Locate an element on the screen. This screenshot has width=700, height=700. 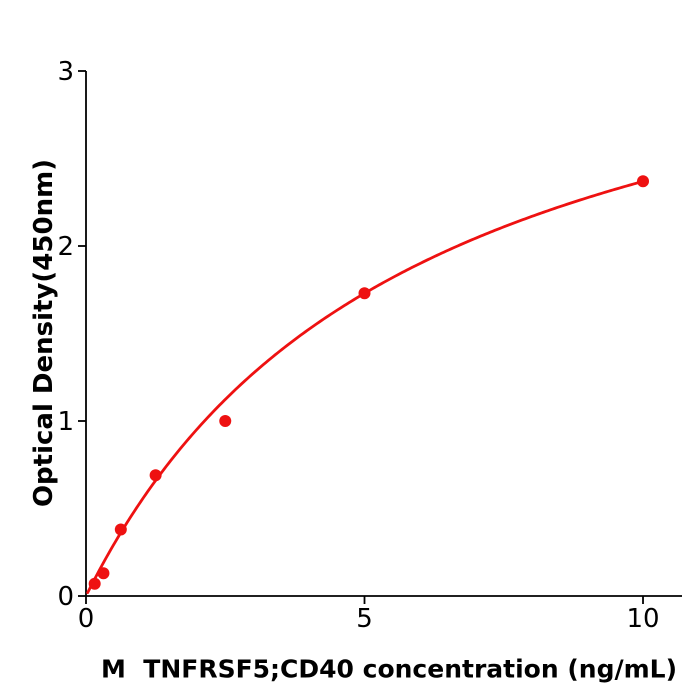
x-tick-label: 10 is located at coordinates (642, 619).